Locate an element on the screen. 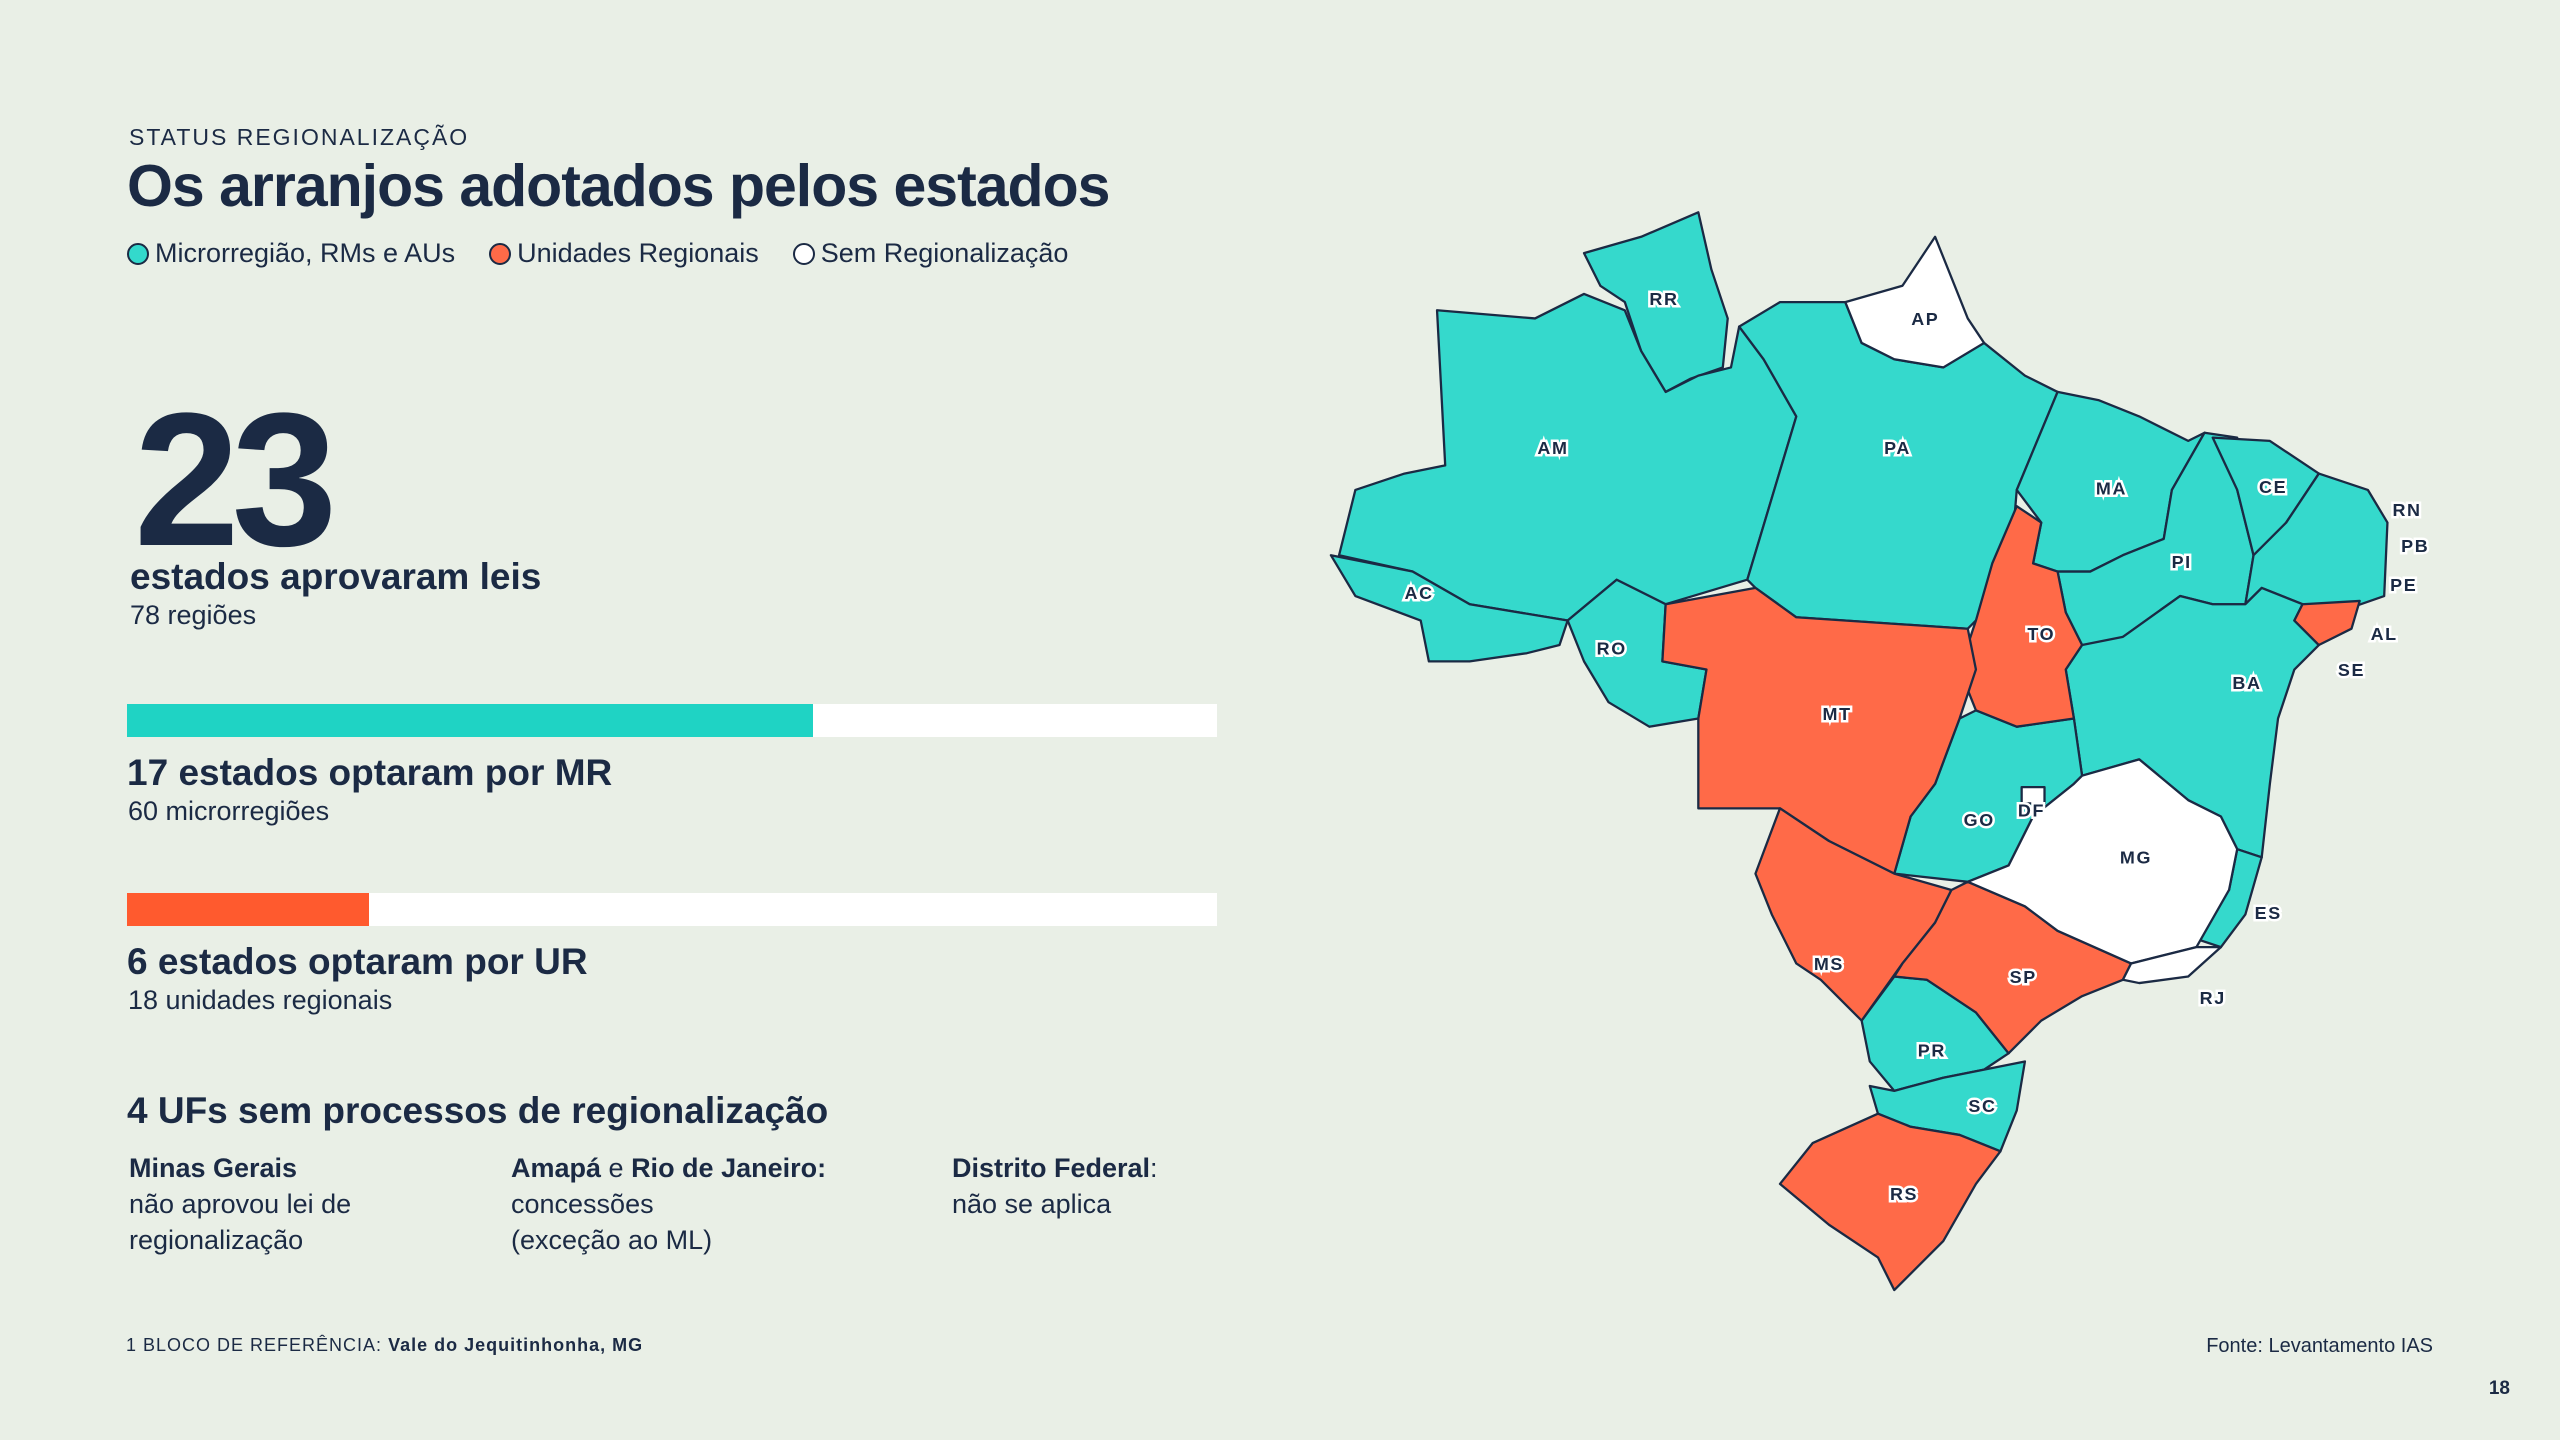 This screenshot has width=2560, height=1440. item-title: Distrito Federal: is located at coordinates (1055, 1168).